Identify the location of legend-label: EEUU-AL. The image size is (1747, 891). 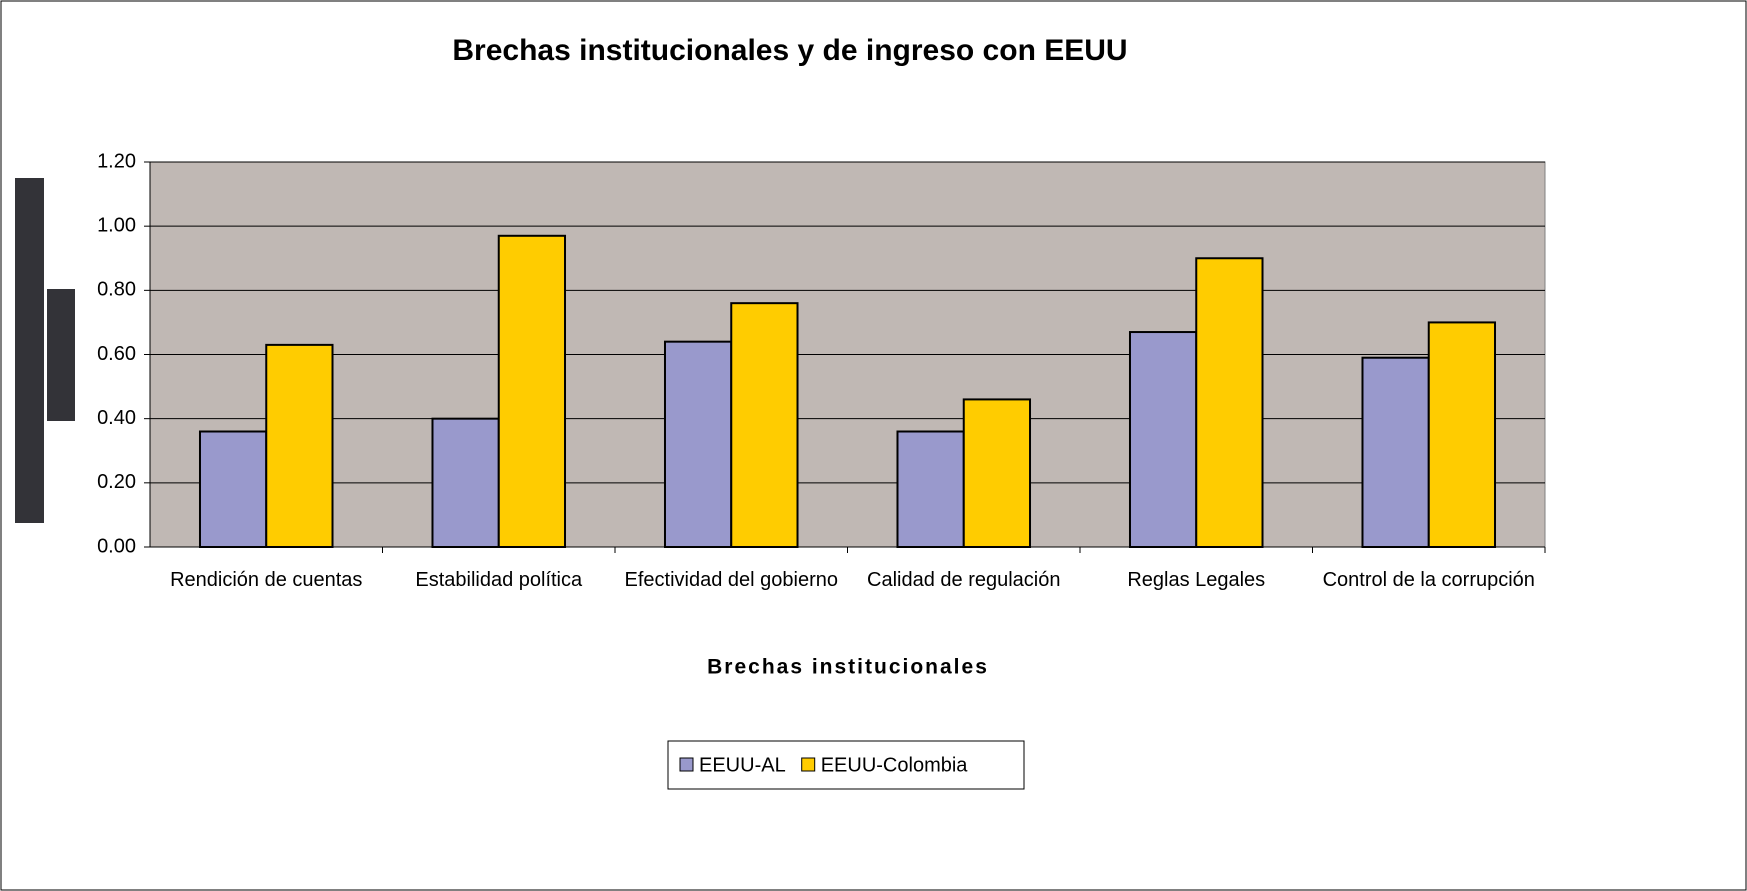
(742, 765).